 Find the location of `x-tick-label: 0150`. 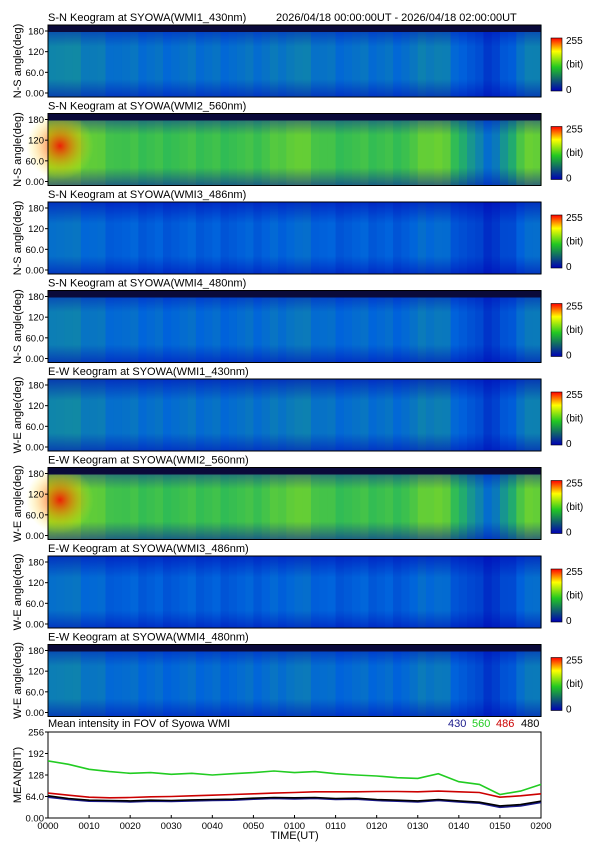

x-tick-label: 0150 is located at coordinates (499, 826).